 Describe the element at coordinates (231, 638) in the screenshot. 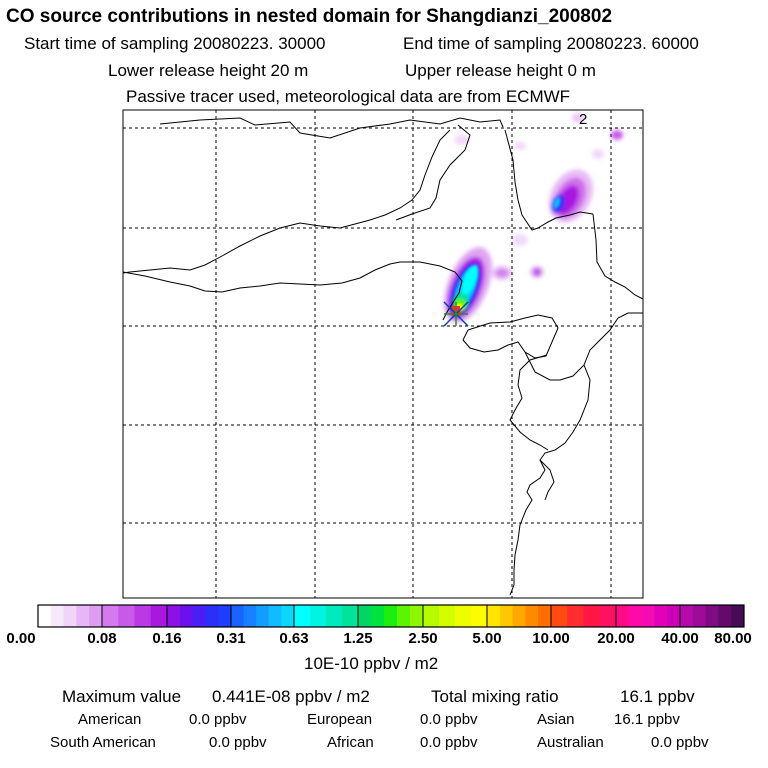

I see `colorbar-tick-label: 0.31` at that location.